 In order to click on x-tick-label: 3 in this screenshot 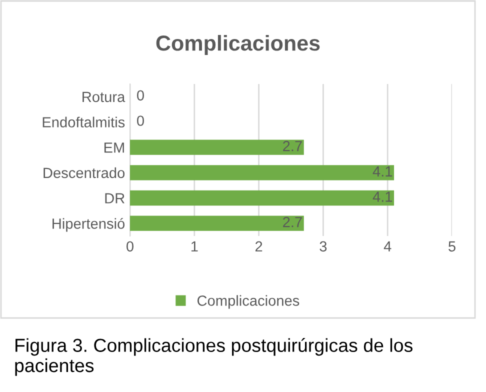, I will do `click(323, 246)`.